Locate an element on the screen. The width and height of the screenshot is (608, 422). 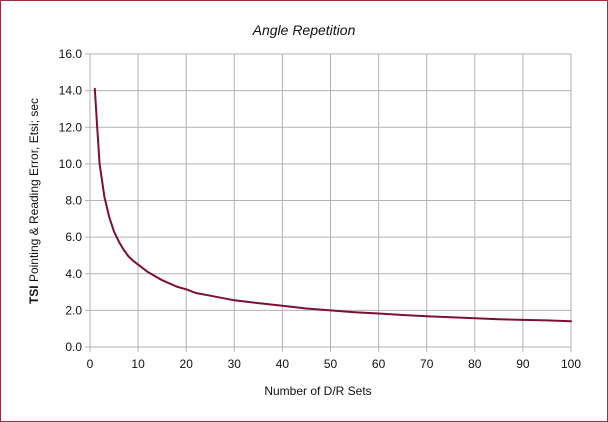
y-axis-title-rest: Pointing & Reading Error, Etsi; sec is located at coordinates (34, 191).